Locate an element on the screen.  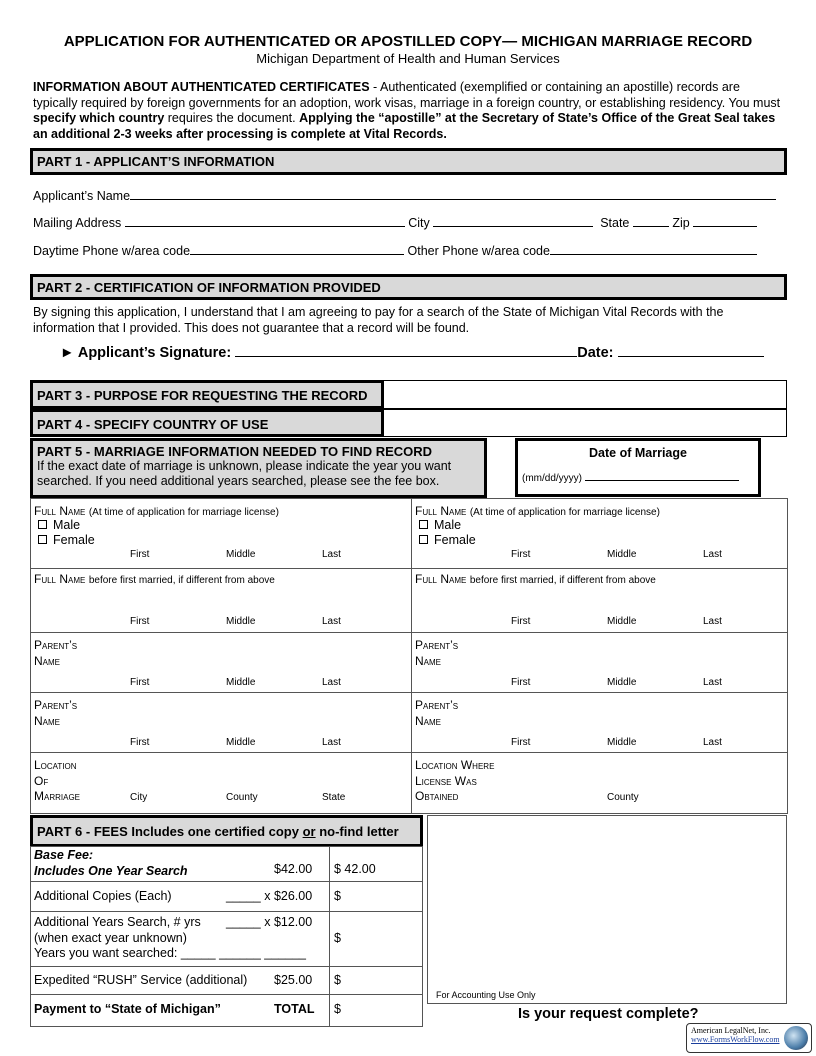
country-input is located at coordinates (585, 423).